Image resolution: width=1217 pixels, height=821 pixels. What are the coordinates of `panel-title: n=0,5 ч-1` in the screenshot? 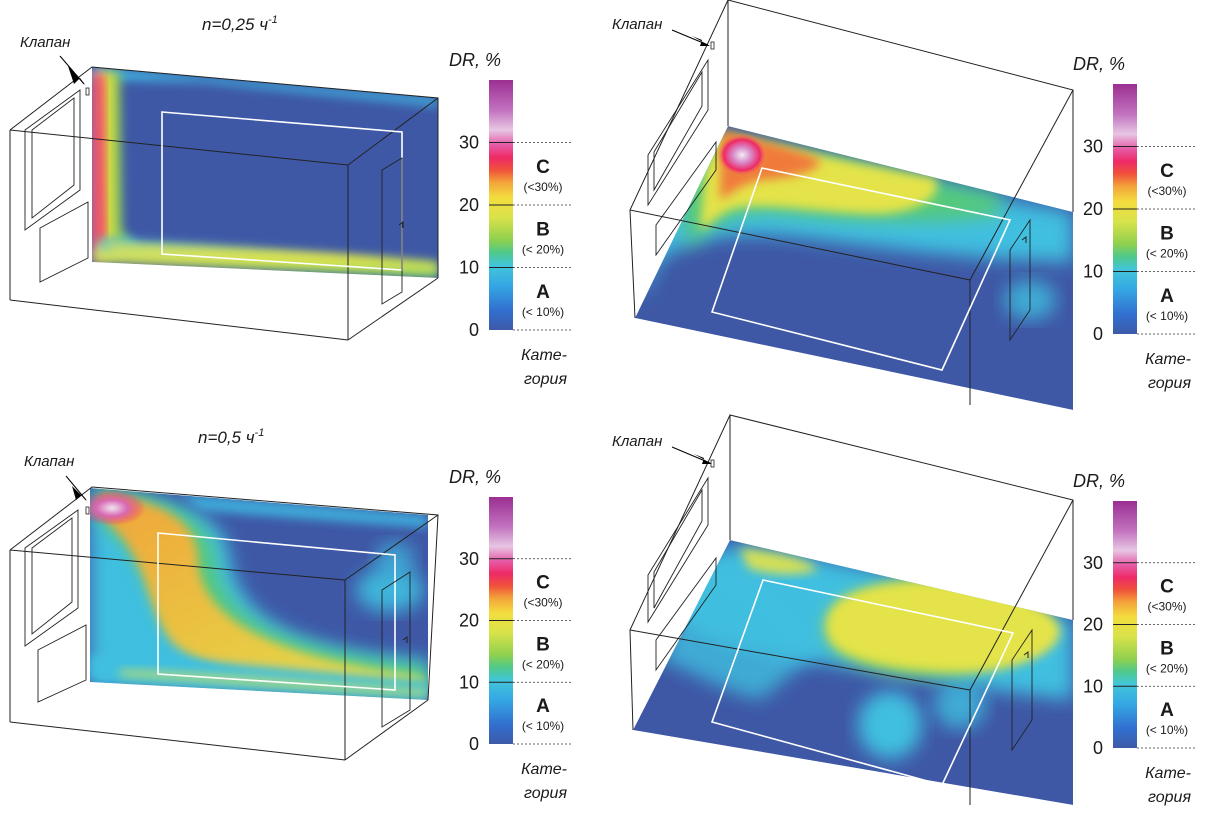 It's located at (231, 437).